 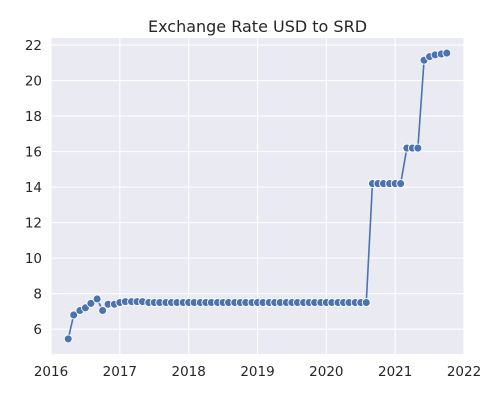 I want to click on y-axis-ticks: 6 8 10 12 14 16 18 20 22, so click(x=33, y=188).